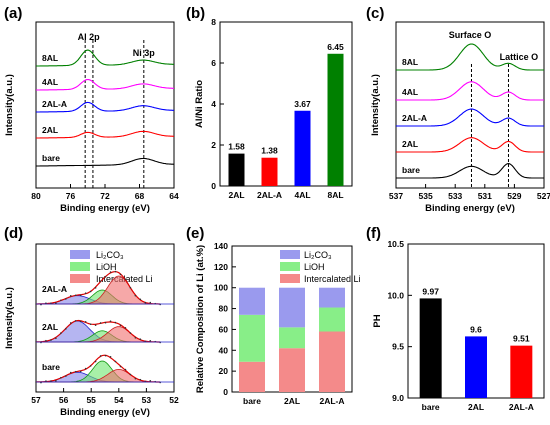  I want to click on x-tick-label: 72, so click(105, 196).